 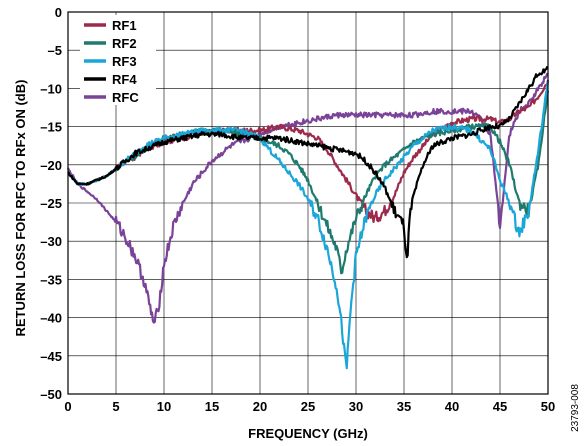 What do you see at coordinates (58, 12) in the screenshot?
I see `y-tick-label: 0` at bounding box center [58, 12].